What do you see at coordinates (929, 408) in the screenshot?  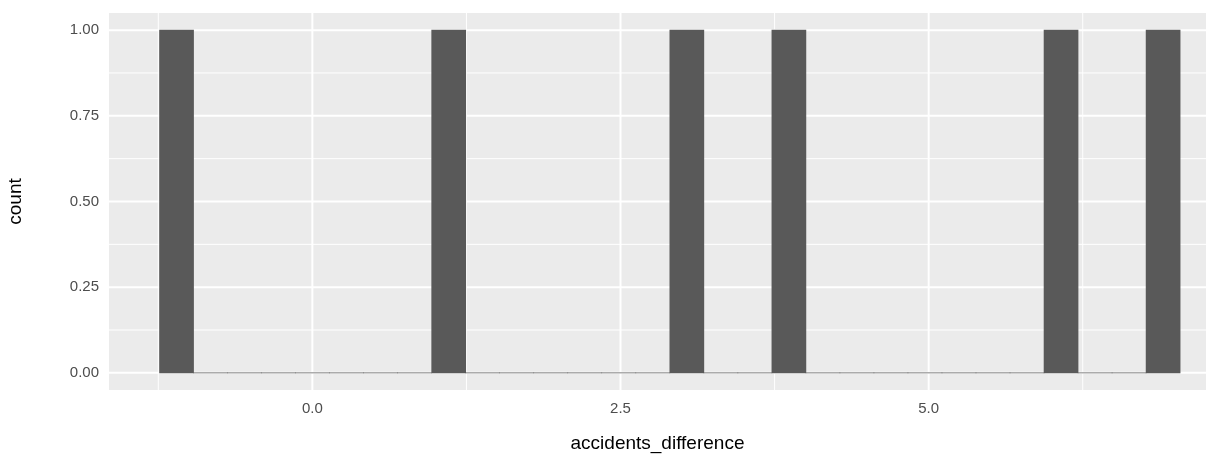 I see `x-tick-label: 5.0` at bounding box center [929, 408].